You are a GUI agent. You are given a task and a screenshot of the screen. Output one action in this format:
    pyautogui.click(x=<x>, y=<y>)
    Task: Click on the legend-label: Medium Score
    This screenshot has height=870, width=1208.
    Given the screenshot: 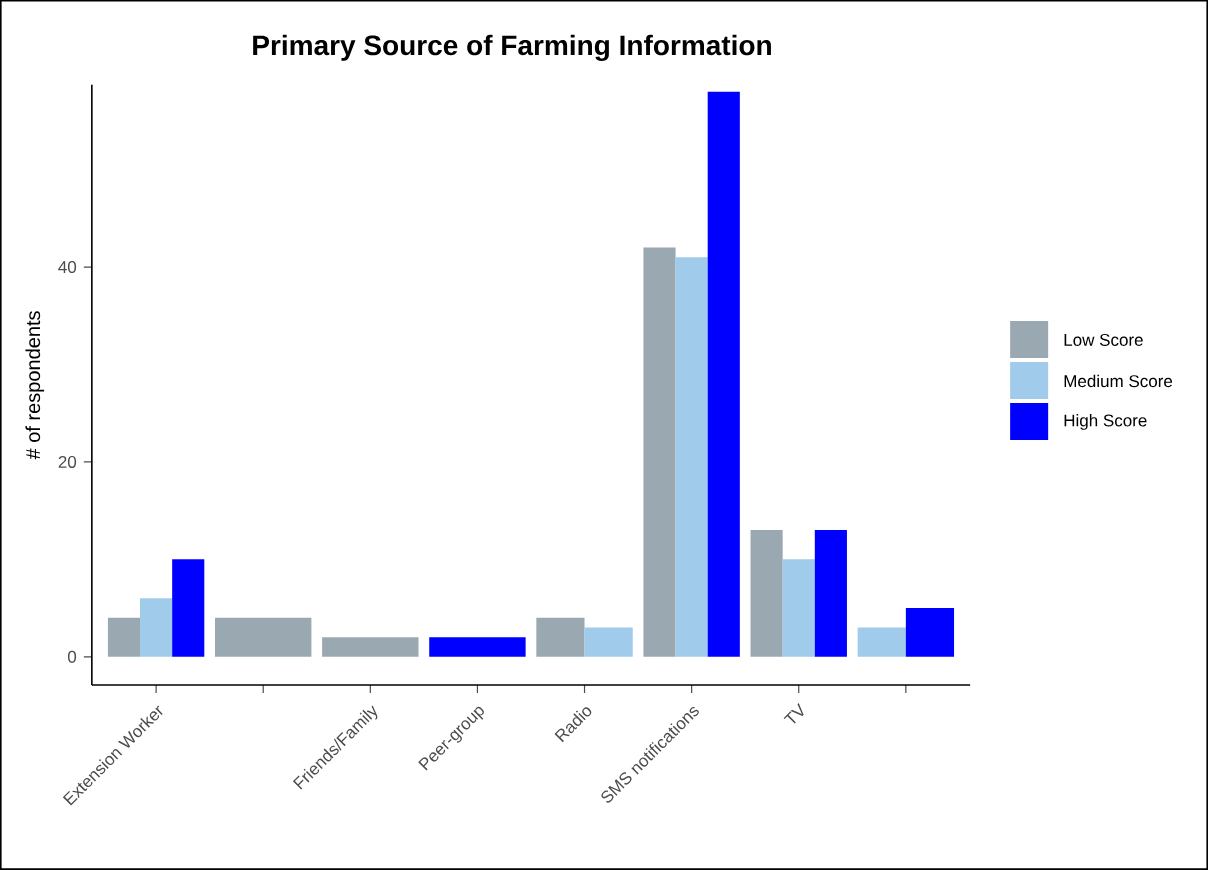 What is the action you would take?
    pyautogui.click(x=1118, y=381)
    